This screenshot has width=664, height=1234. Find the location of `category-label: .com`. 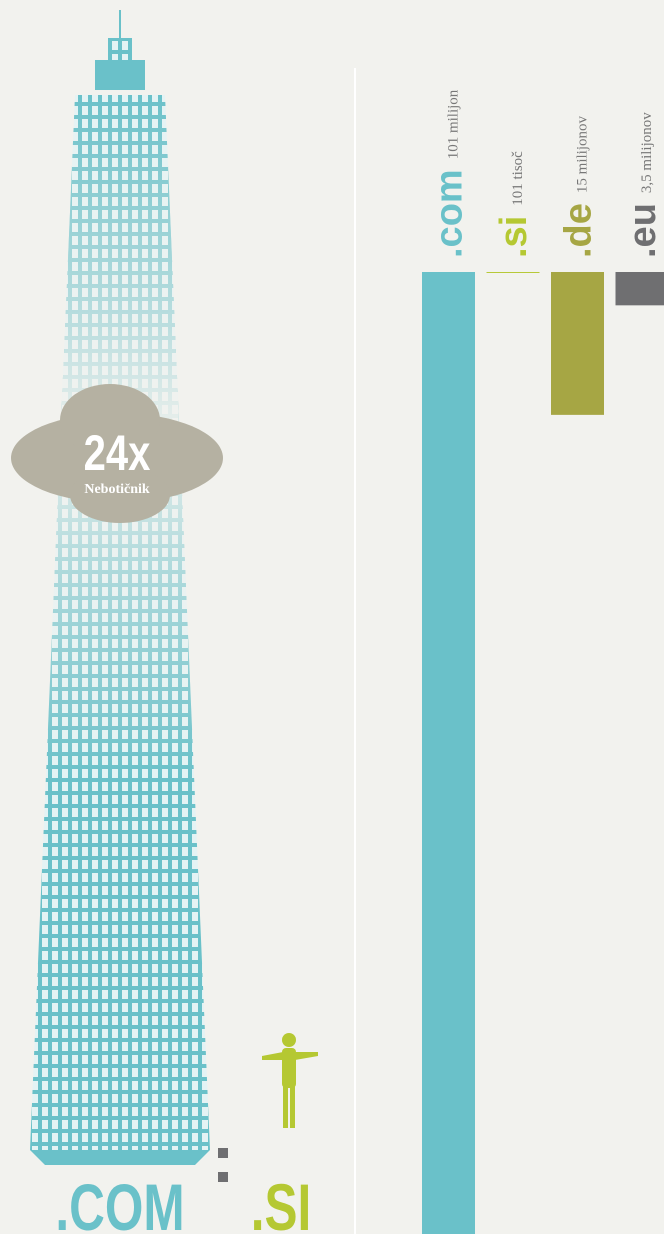

category-label: .com is located at coordinates (450, 213).